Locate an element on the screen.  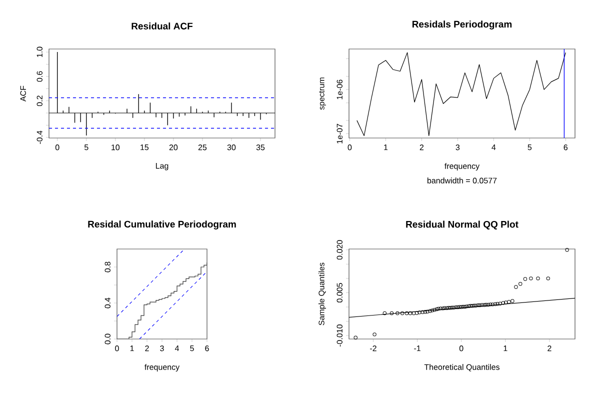
x-tick-label: 25 is located at coordinates (202, 147).